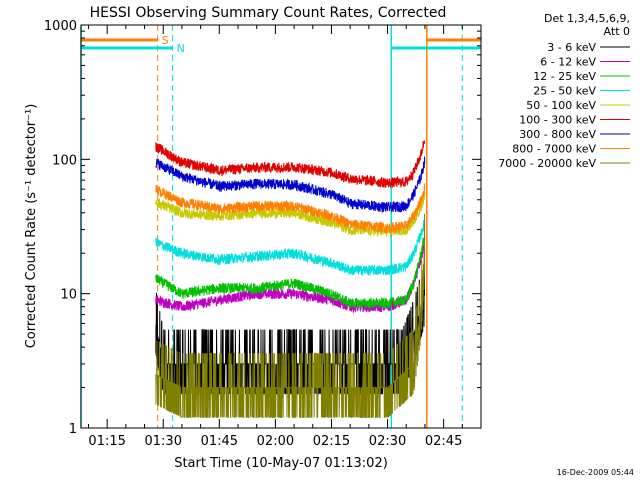 The height and width of the screenshot is (480, 640). I want to click on y-tick-label: 1, so click(73, 429).